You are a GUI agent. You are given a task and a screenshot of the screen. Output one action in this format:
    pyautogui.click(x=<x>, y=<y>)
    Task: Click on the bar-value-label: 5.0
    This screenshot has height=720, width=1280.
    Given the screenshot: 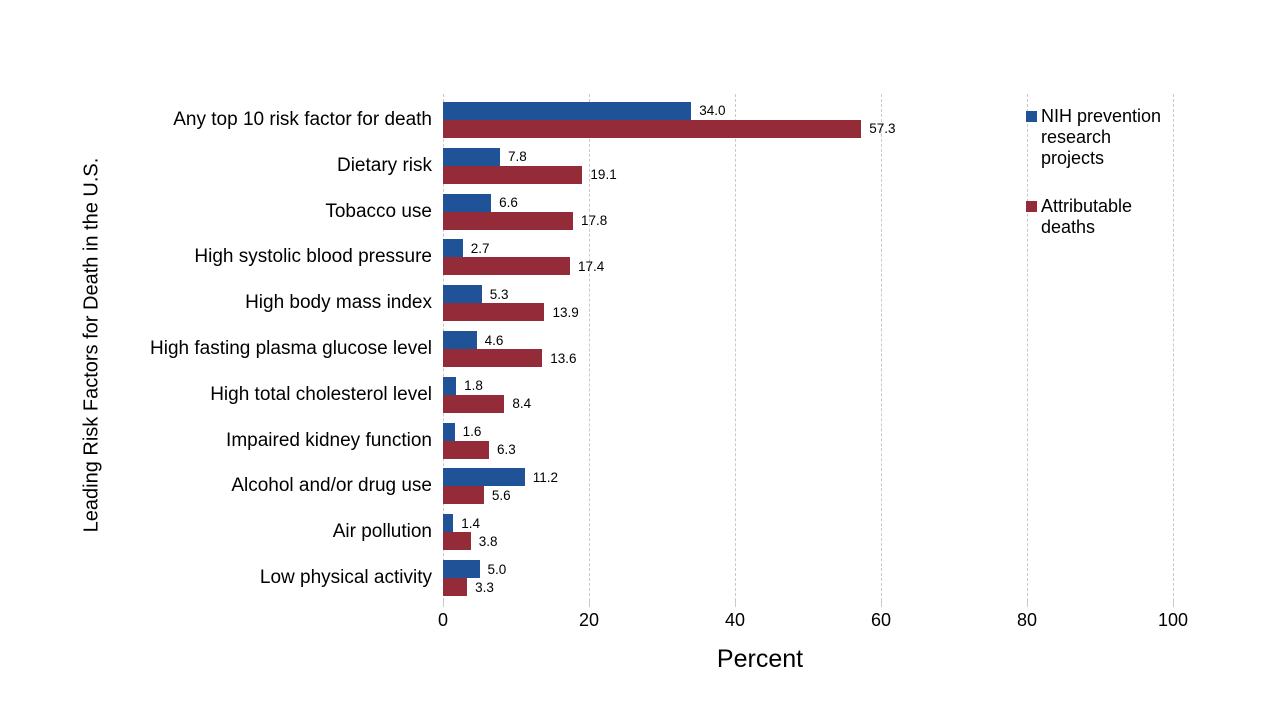 What is the action you would take?
    pyautogui.click(x=497, y=569)
    